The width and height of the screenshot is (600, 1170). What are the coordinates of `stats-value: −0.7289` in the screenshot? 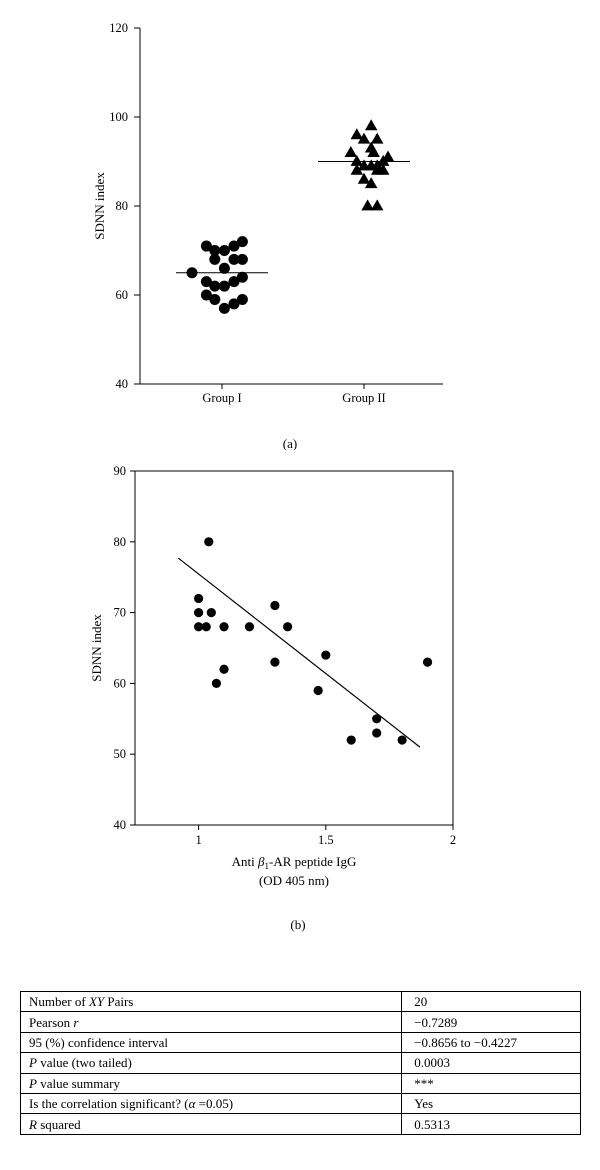 It's located at (491, 1022).